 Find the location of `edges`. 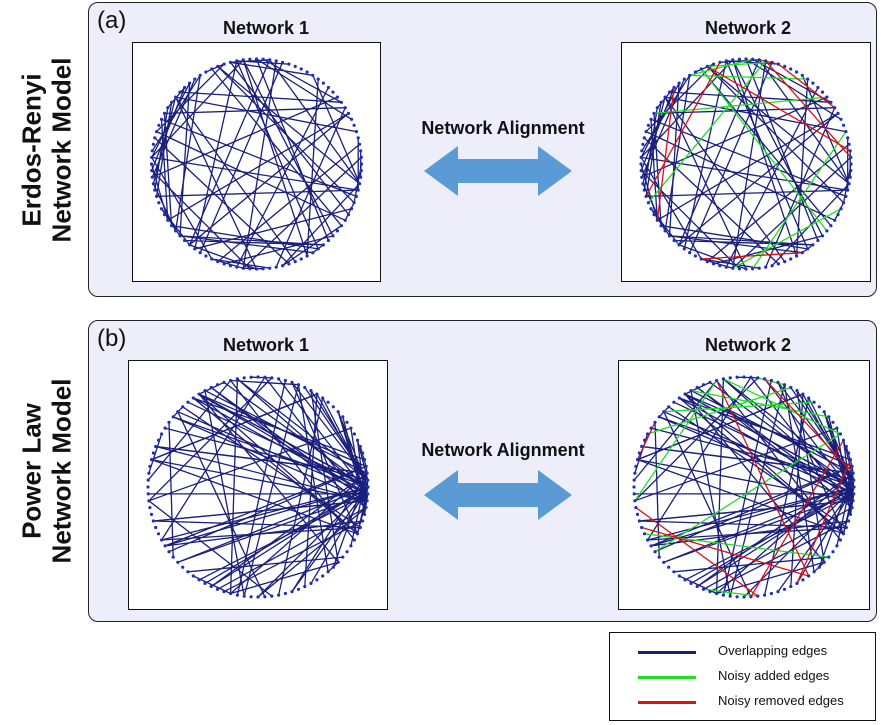

edges is located at coordinates (744, 487).